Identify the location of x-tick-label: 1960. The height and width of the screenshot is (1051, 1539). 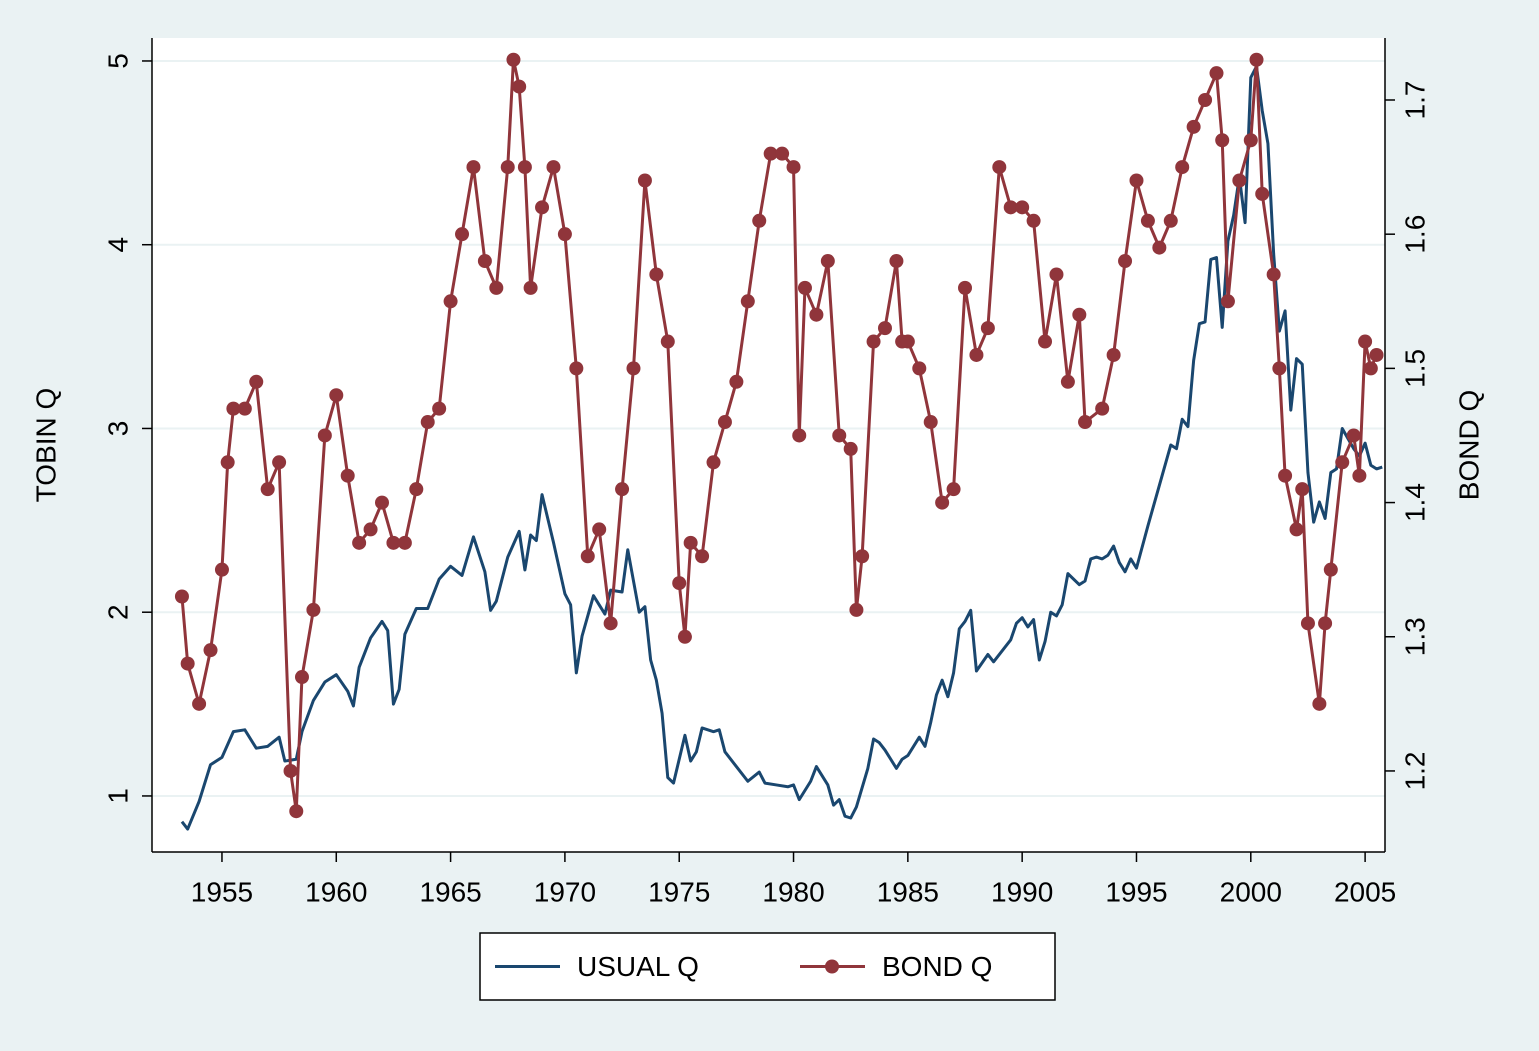
(336, 891).